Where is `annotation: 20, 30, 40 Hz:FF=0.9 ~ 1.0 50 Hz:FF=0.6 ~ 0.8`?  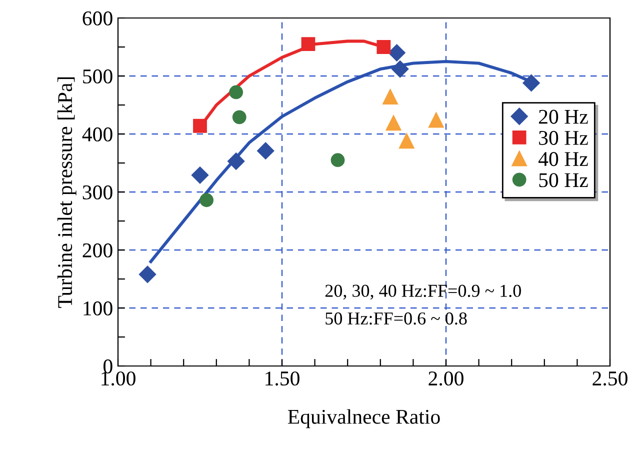
annotation: 20, 30, 40 Hz:FF=0.9 ~ 1.0 50 Hz:FF=0.6 ~ 0.8 is located at coordinates (423, 304).